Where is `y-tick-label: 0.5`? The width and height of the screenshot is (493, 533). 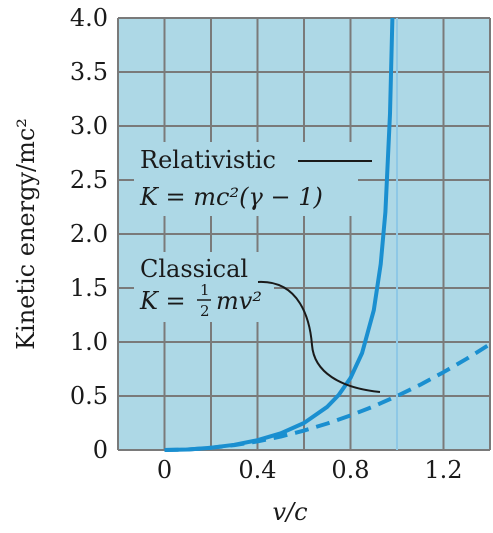 y-tick-label: 0.5 is located at coordinates (89, 396).